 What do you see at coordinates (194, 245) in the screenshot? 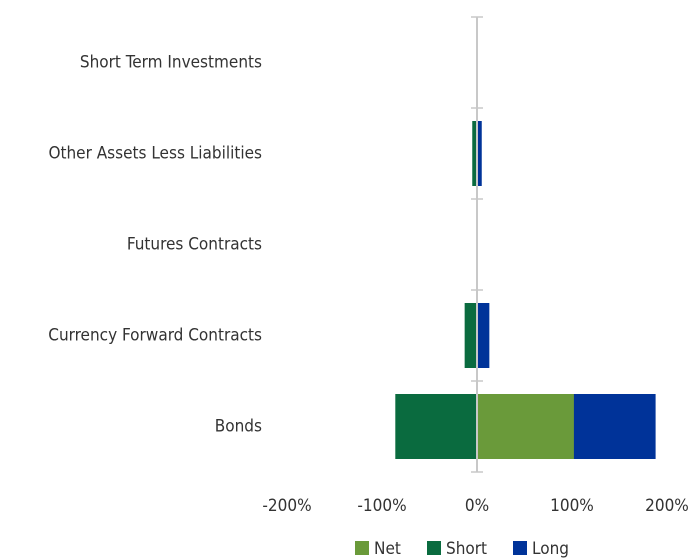
I see `y-tick-label: Futures Contracts` at bounding box center [194, 245].